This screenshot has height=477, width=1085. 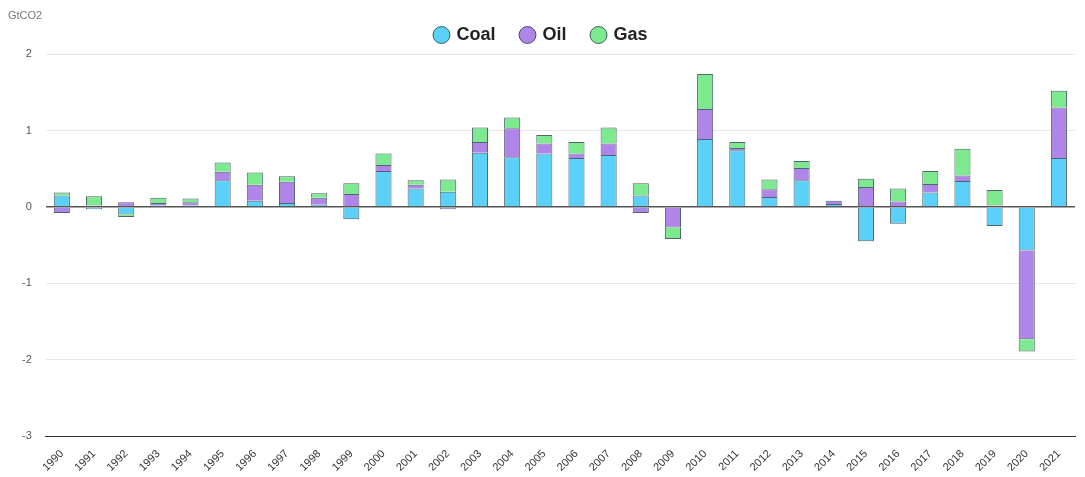 What do you see at coordinates (27, 282) in the screenshot?
I see `y-tick-label: -1` at bounding box center [27, 282].